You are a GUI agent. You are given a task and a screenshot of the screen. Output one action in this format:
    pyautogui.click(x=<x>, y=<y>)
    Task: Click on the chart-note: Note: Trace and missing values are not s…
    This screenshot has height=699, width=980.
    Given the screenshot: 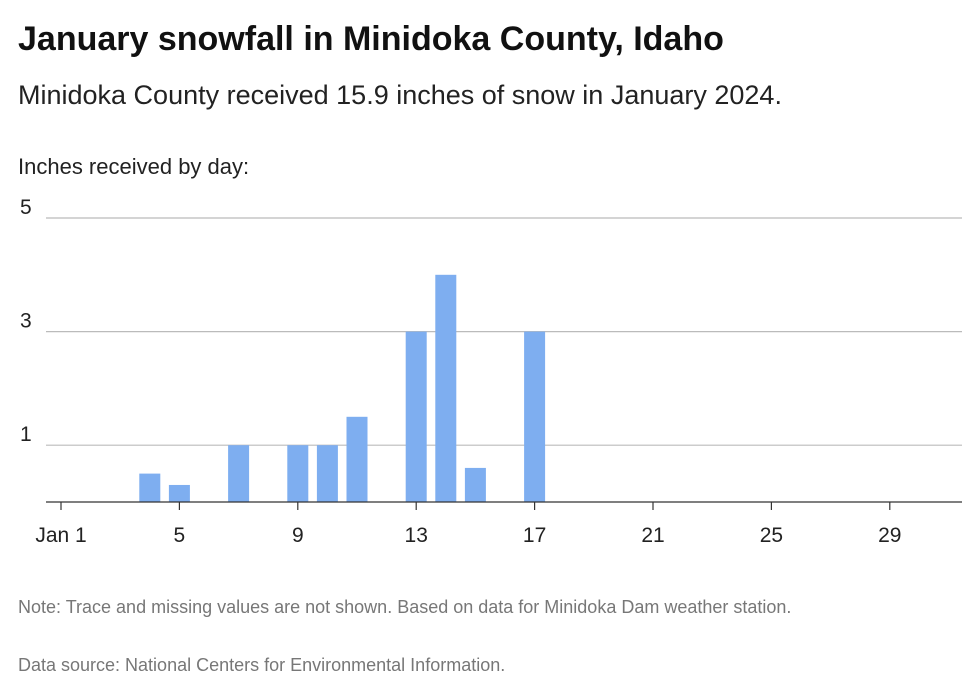 What is the action you would take?
    pyautogui.click(x=405, y=607)
    